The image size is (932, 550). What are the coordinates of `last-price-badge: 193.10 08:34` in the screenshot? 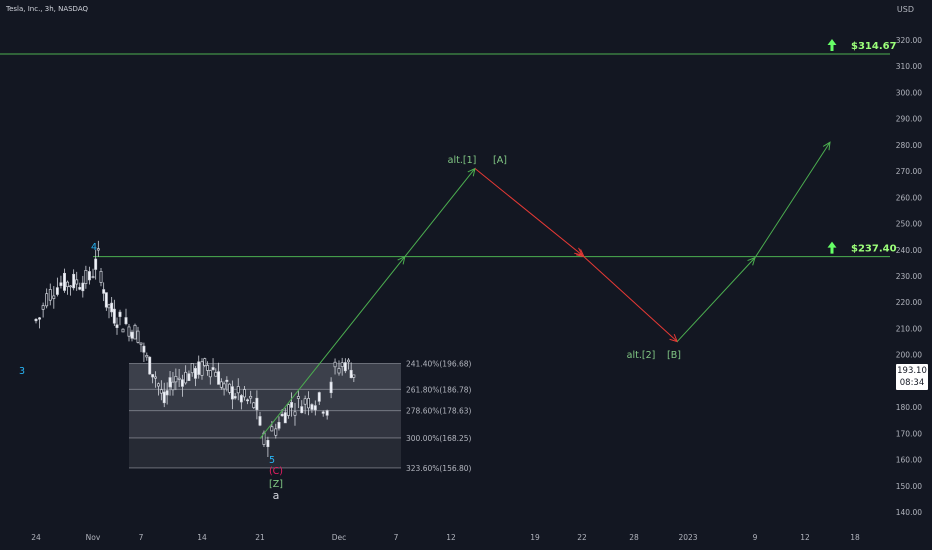 It's located at (912, 377).